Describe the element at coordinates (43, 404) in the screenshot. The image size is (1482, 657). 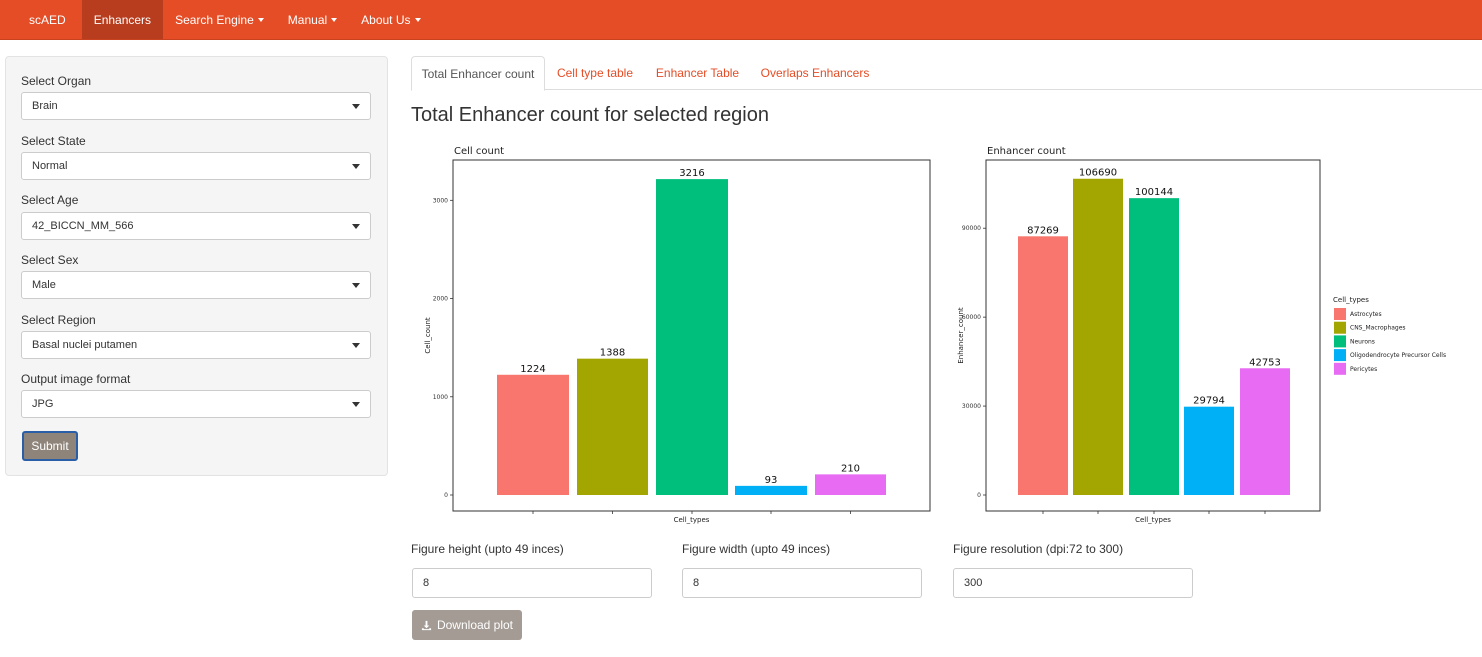
I see `format-select-value: JPG` at that location.